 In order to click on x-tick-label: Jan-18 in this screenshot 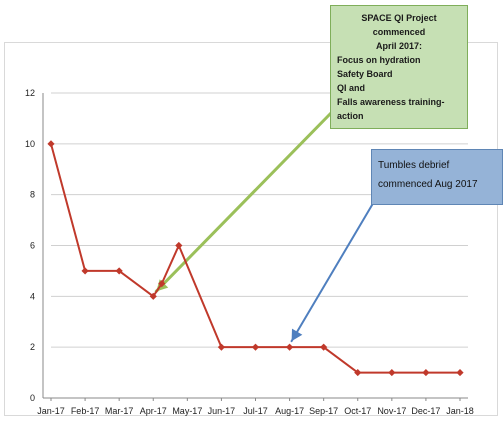, I will do `click(460, 411)`.